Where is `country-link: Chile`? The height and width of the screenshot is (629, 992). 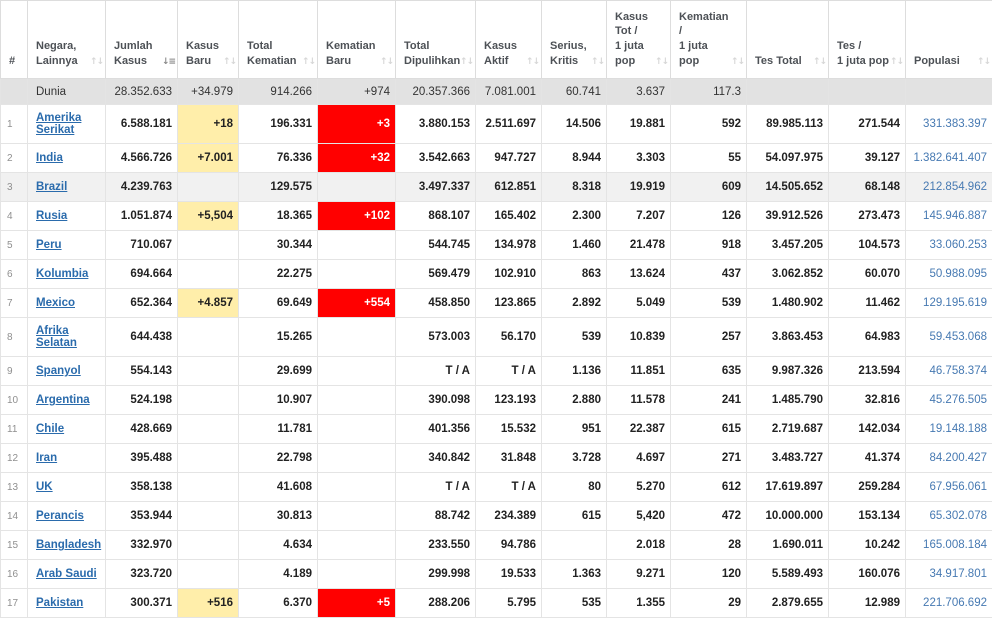 country-link: Chile is located at coordinates (50, 429).